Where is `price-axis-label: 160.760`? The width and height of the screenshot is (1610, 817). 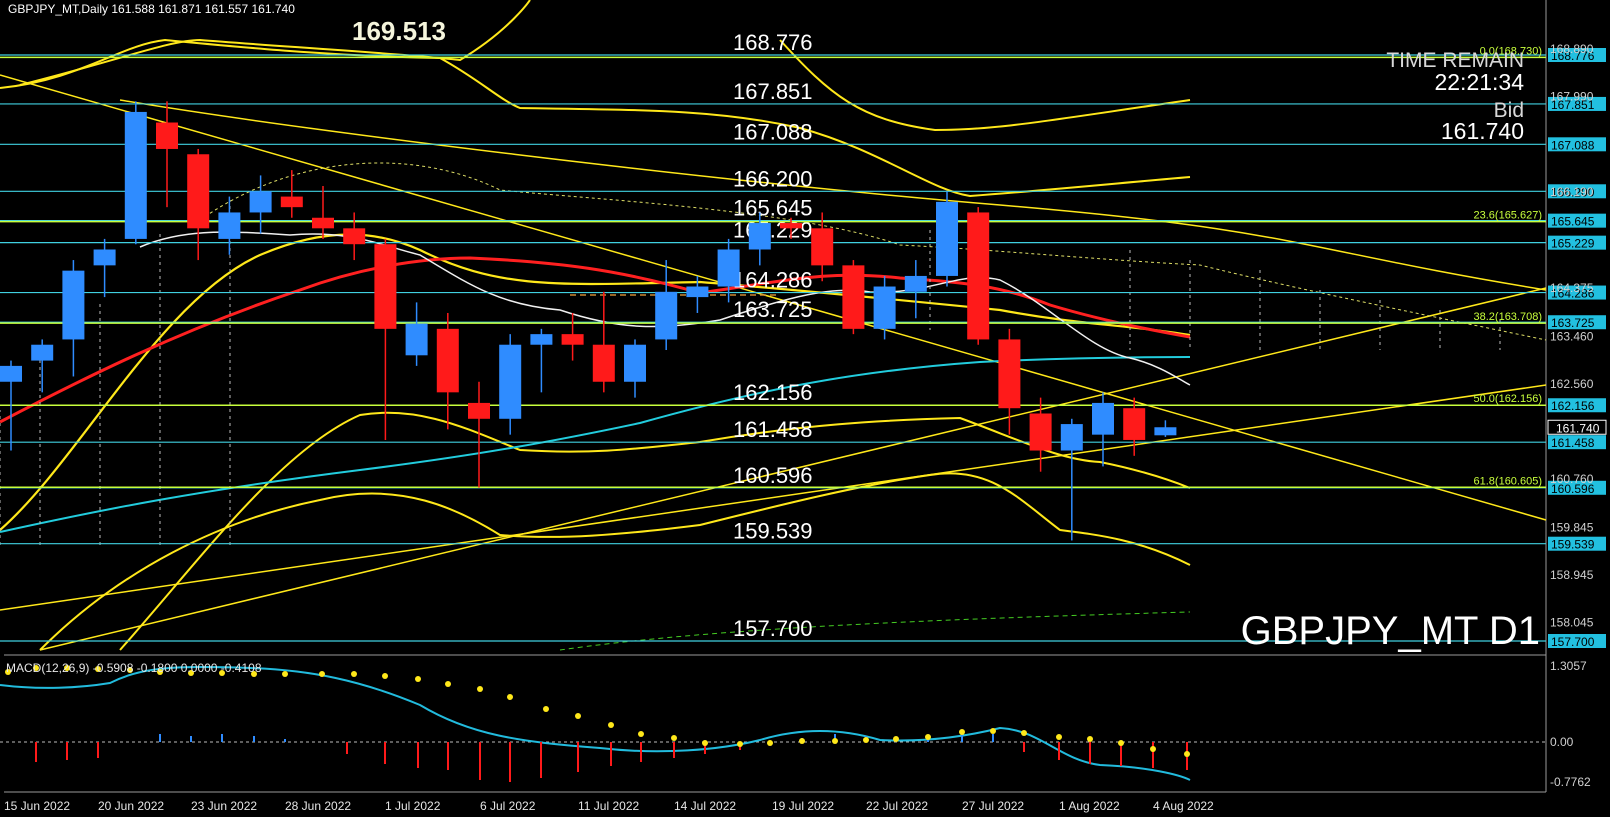 price-axis-label: 160.760 is located at coordinates (1572, 479).